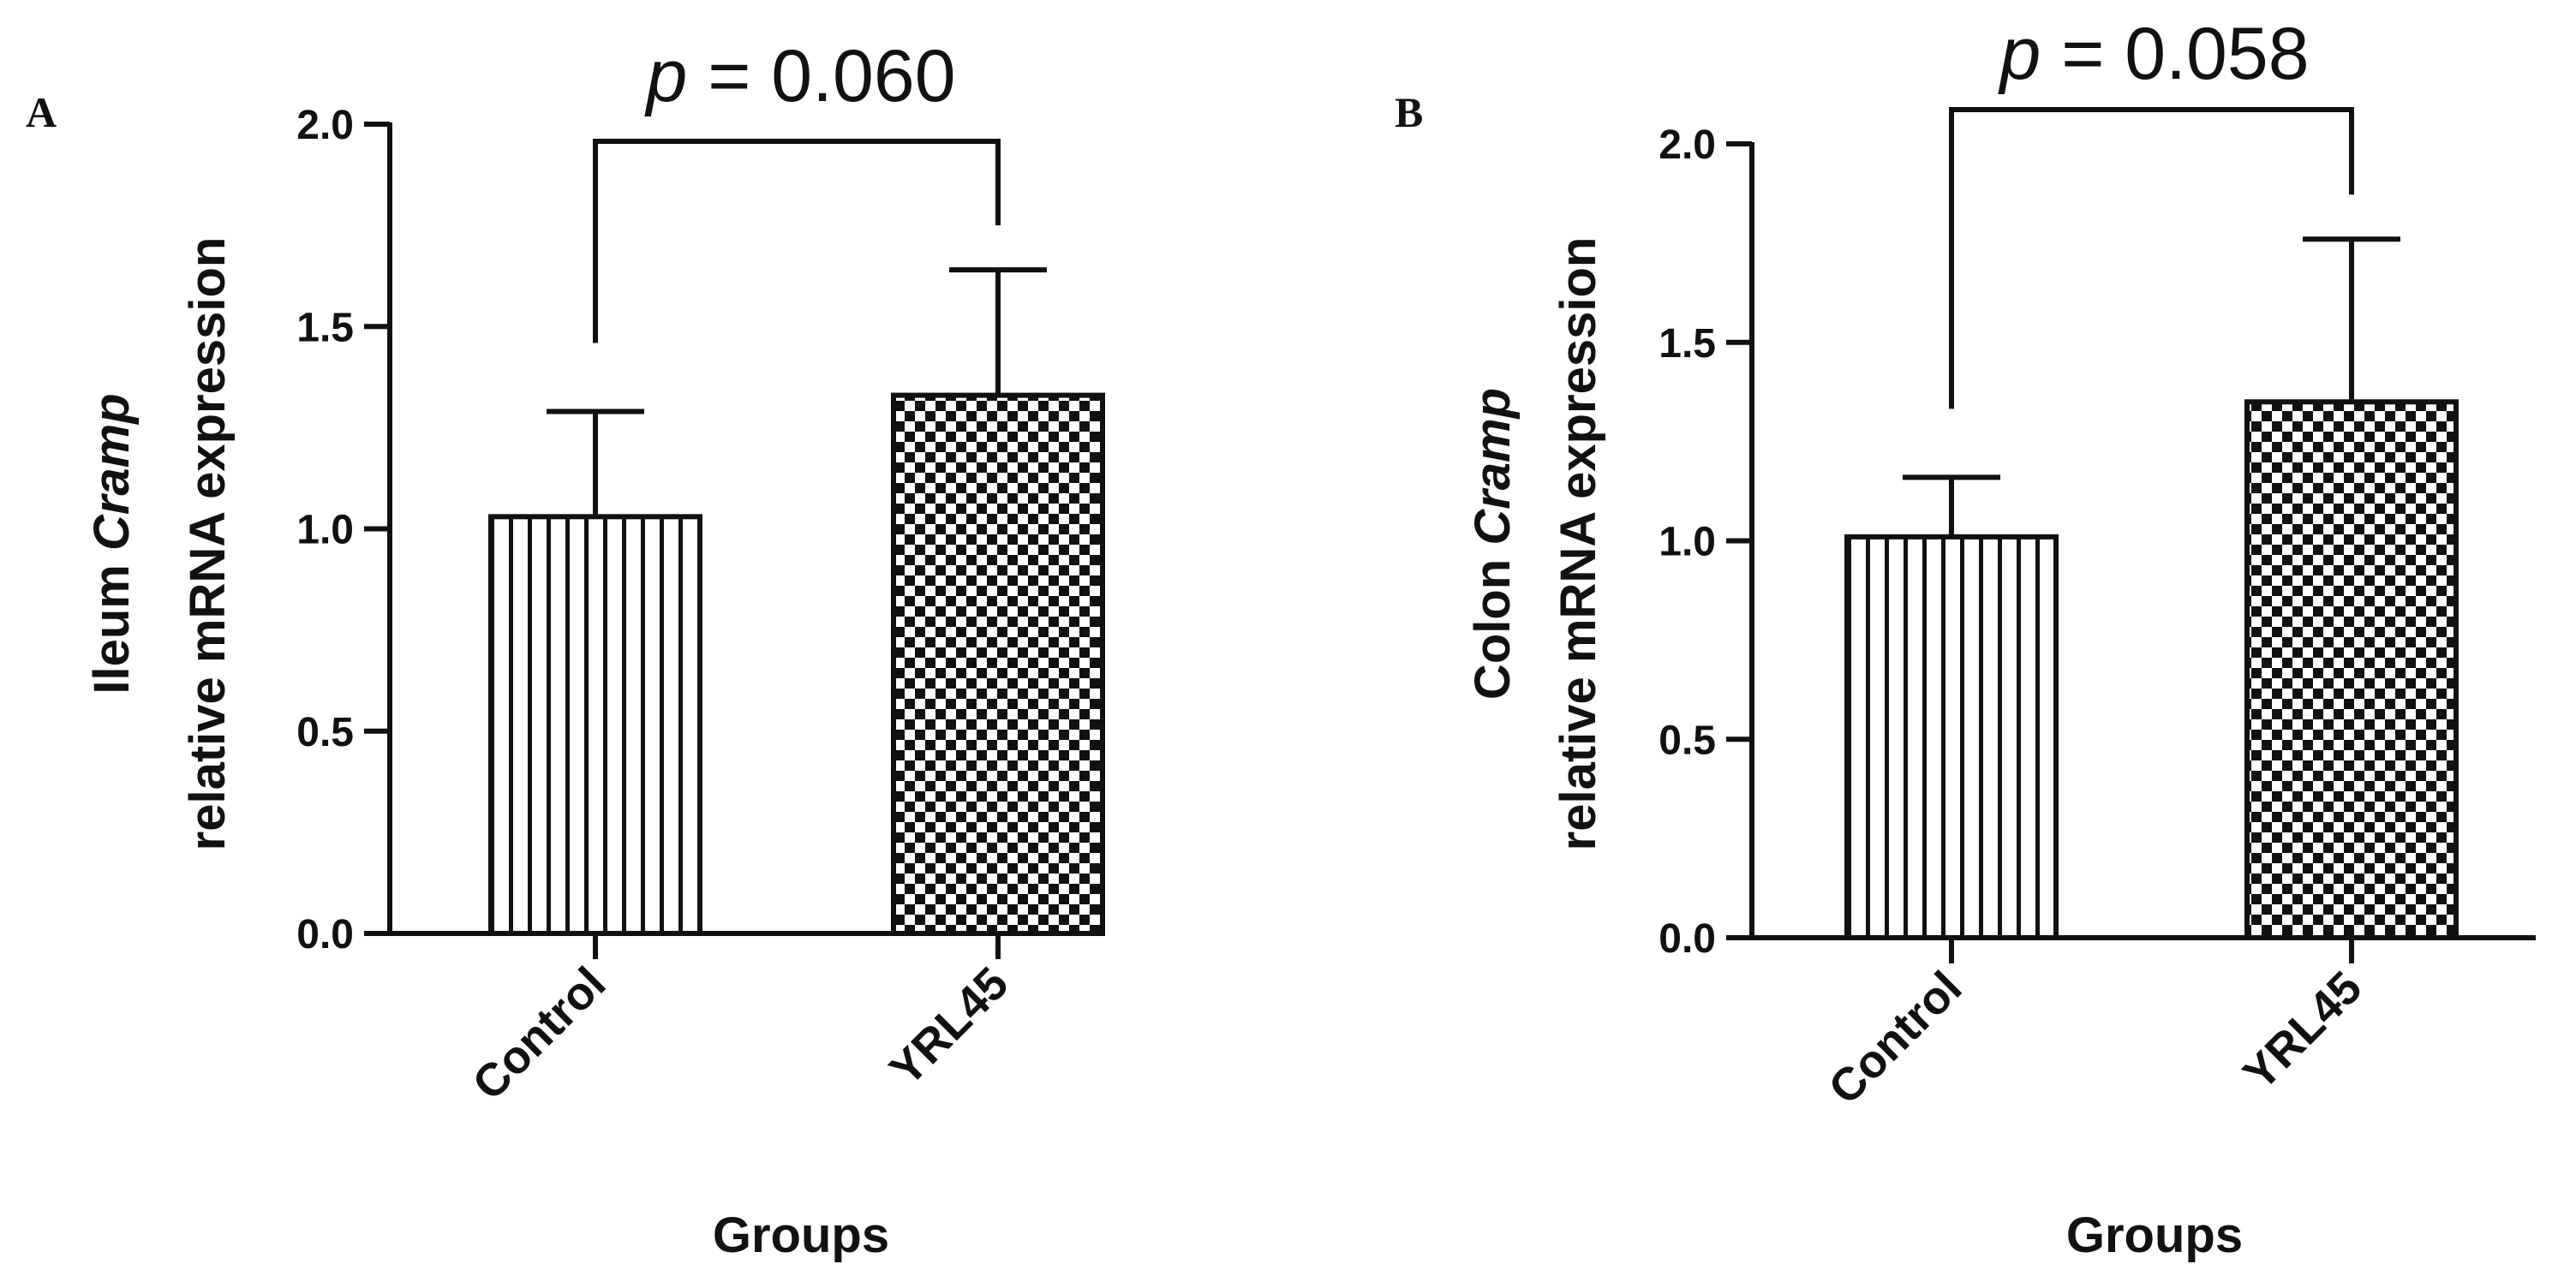  I want to click on p-value-annotation: p = 0.060, so click(799, 76).